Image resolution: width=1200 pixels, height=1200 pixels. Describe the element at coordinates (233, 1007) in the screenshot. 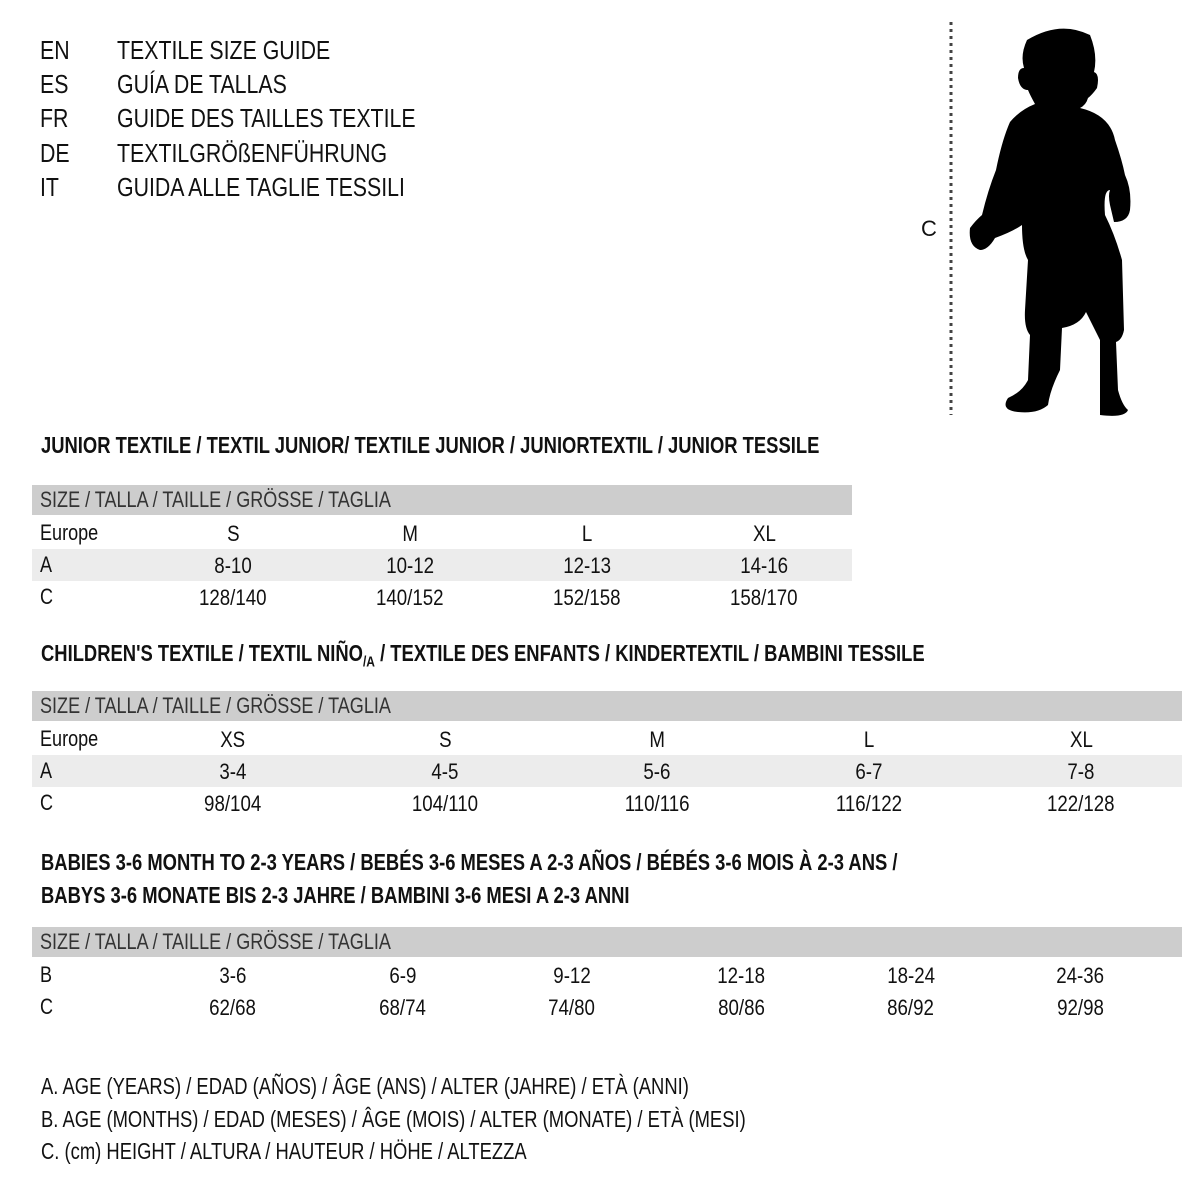

I see `table-cell: 62/68` at that location.